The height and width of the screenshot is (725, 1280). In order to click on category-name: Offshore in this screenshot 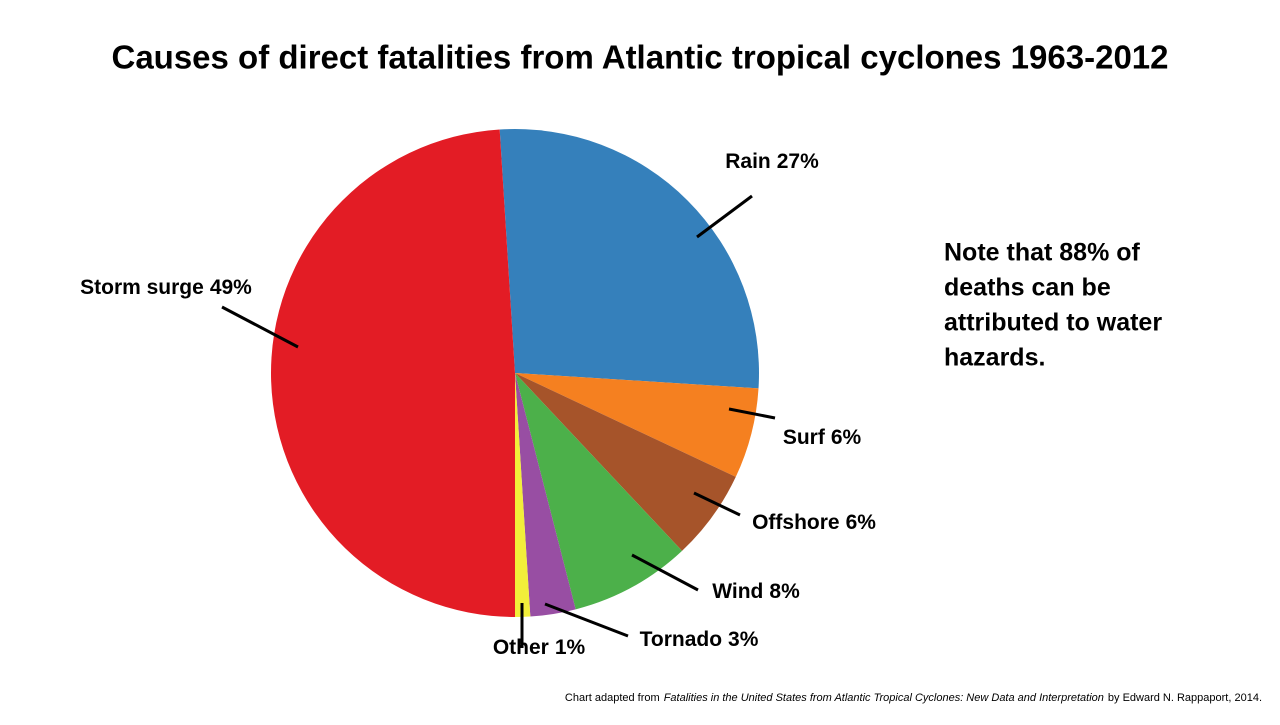, I will do `click(796, 522)`.